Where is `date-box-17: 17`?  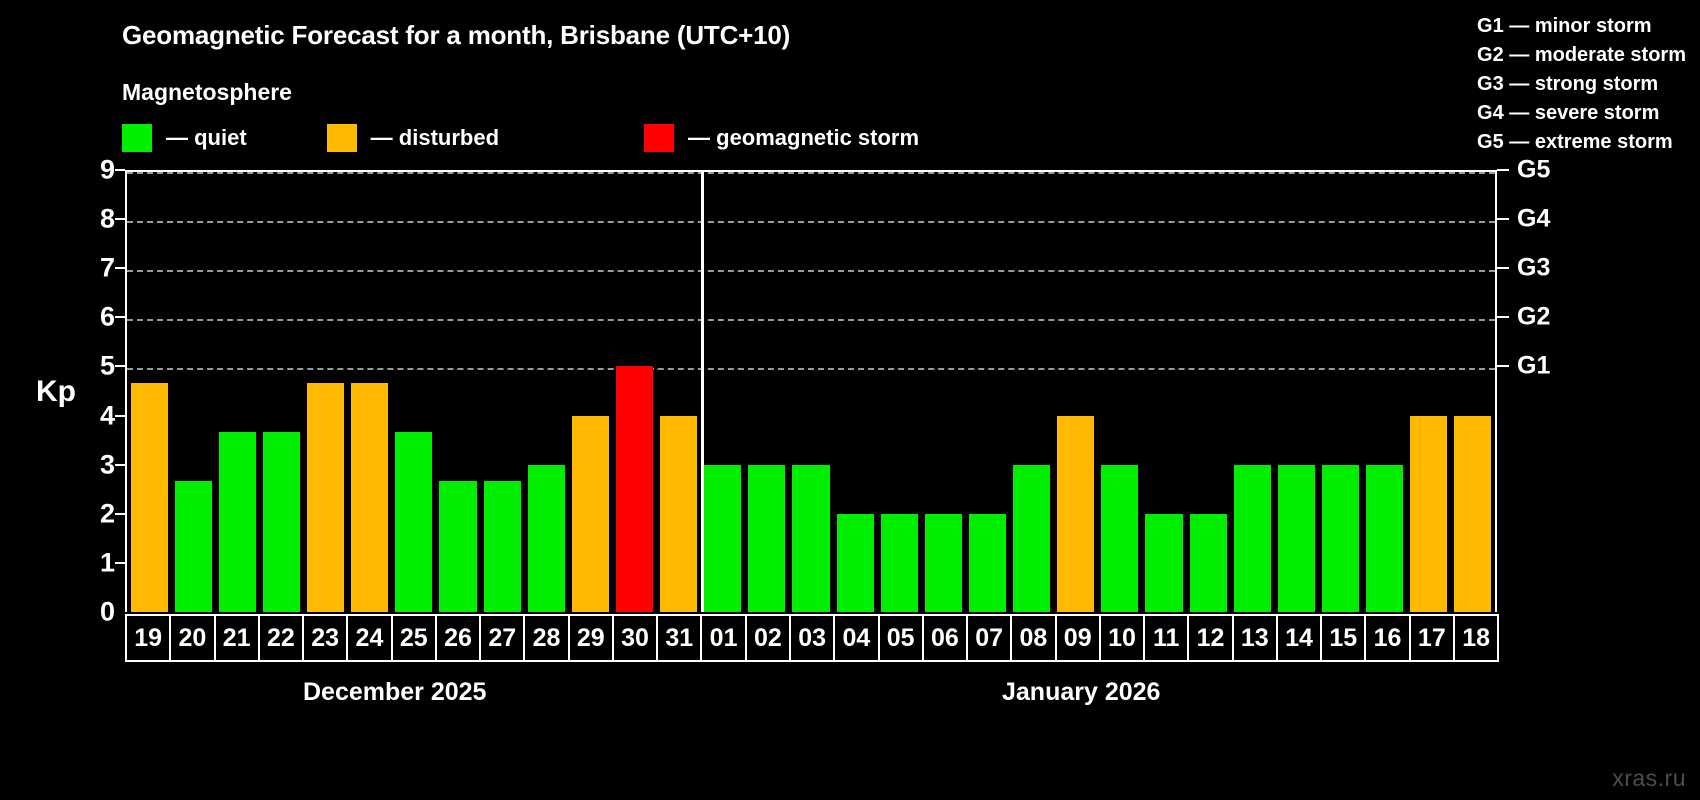
date-box-17: 17 is located at coordinates (1431, 638).